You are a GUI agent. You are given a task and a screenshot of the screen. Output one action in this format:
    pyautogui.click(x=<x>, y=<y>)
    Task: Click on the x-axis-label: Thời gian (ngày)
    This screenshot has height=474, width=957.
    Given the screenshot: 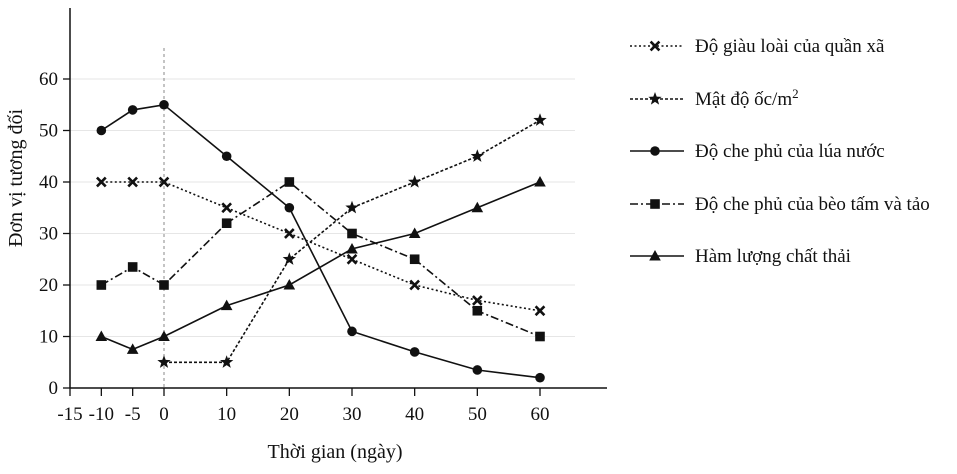 What is the action you would take?
    pyautogui.click(x=335, y=452)
    